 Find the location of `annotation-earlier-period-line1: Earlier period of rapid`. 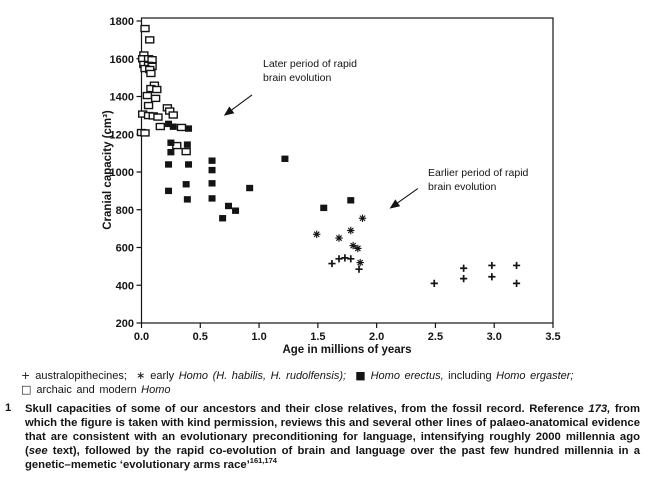

annotation-earlier-period-line1: Earlier period of rapid is located at coordinates (478, 173).